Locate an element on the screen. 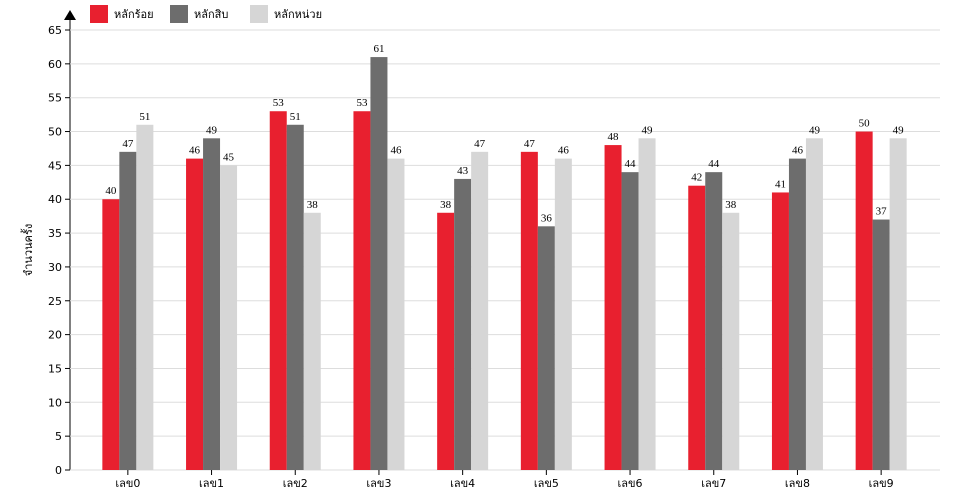 Image resolution: width=960 pixels, height=500 pixels. y-tick-label: 20 is located at coordinates (55, 335).